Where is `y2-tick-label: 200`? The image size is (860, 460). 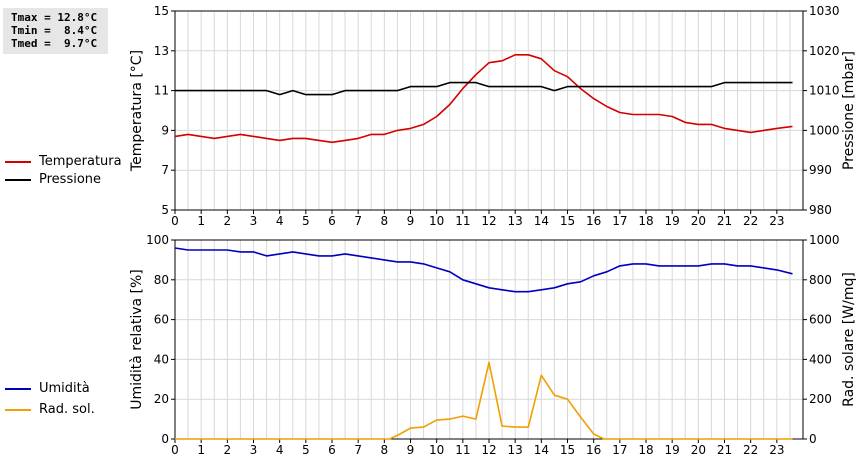
y2-tick-label: 200 is located at coordinates (820, 399).